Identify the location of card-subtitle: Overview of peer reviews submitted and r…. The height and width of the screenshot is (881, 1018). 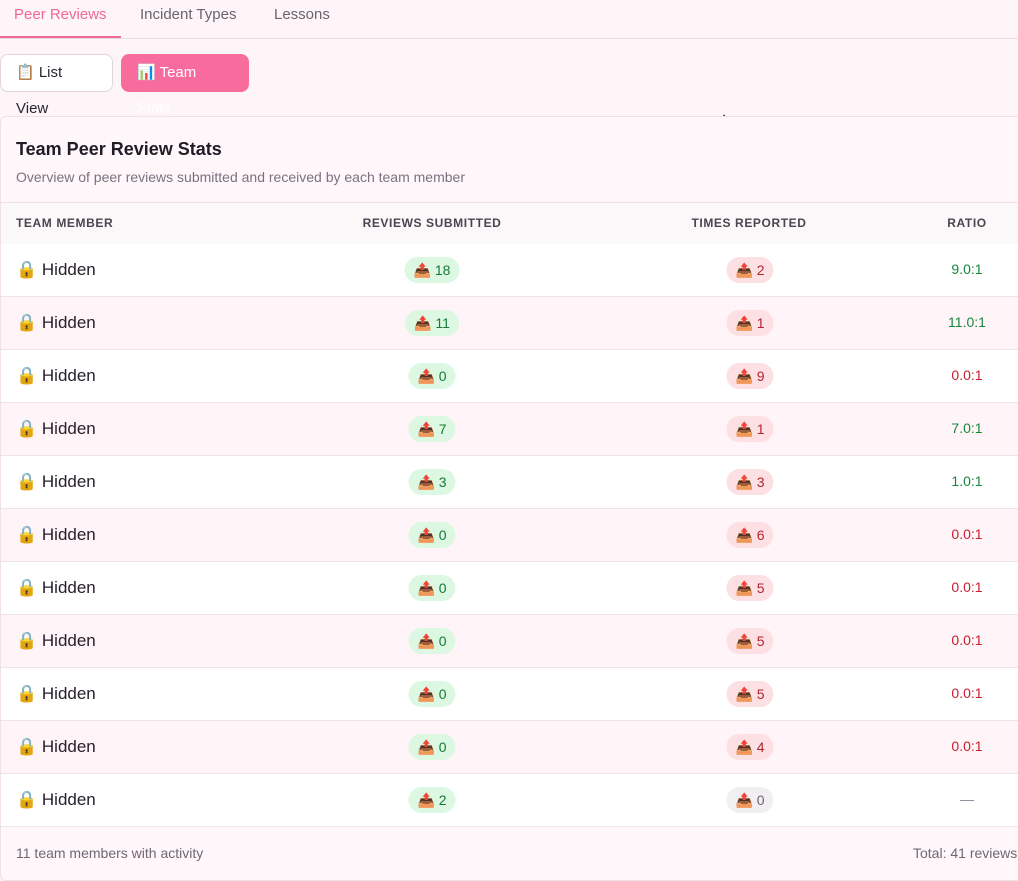
(240, 177).